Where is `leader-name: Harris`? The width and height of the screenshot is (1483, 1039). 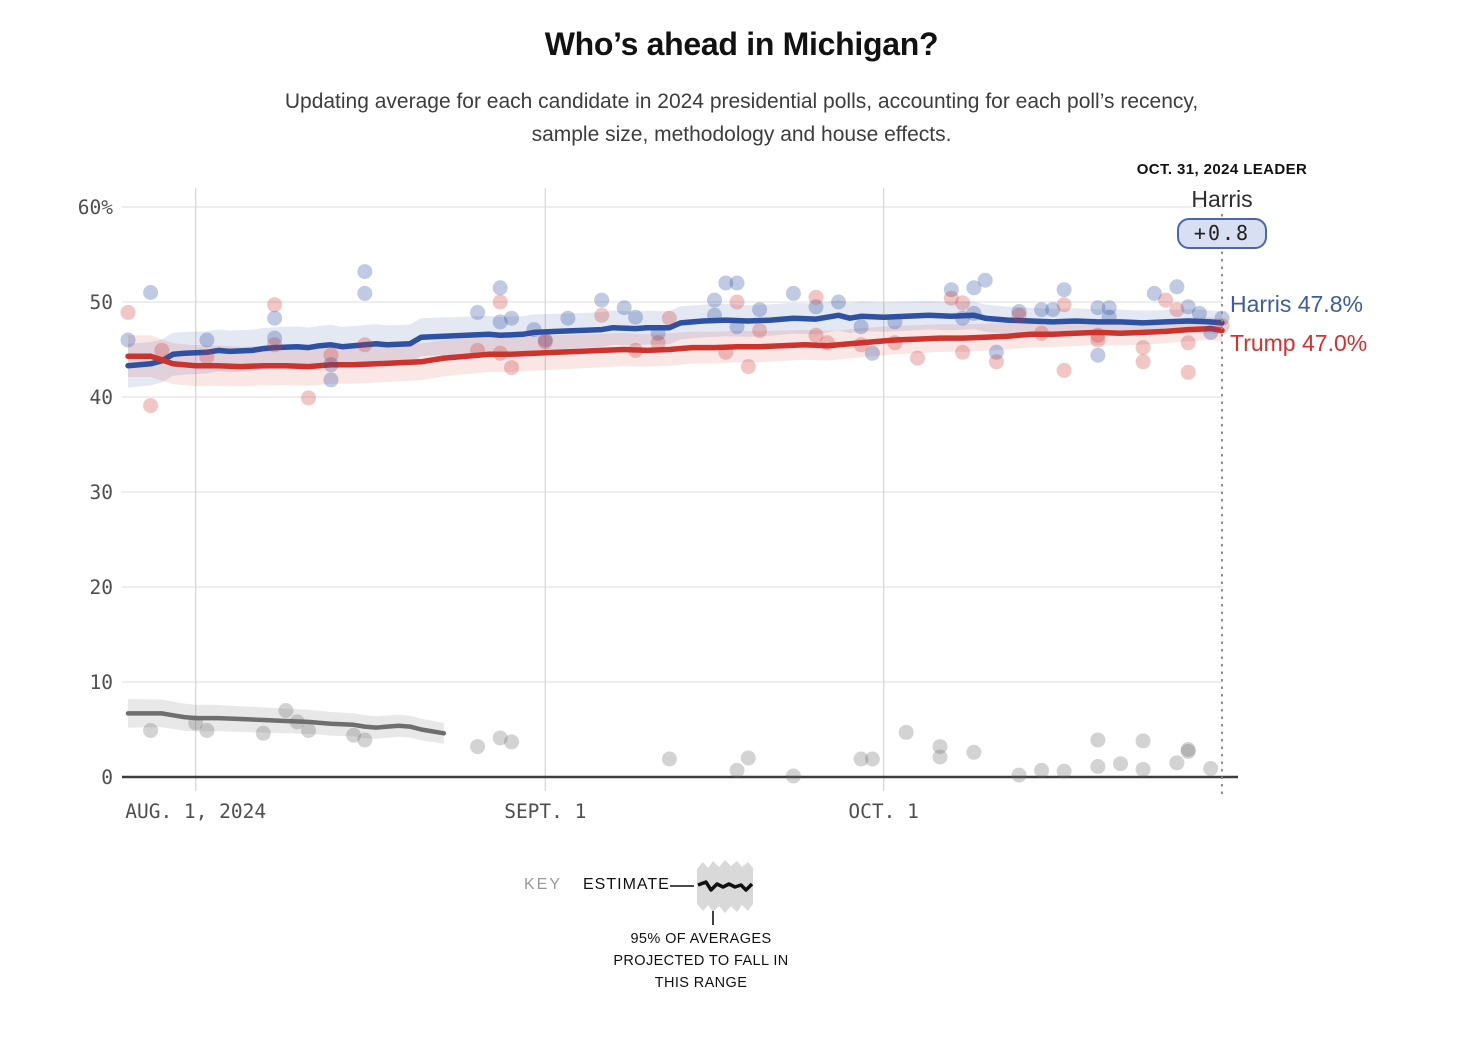 leader-name: Harris is located at coordinates (1222, 199).